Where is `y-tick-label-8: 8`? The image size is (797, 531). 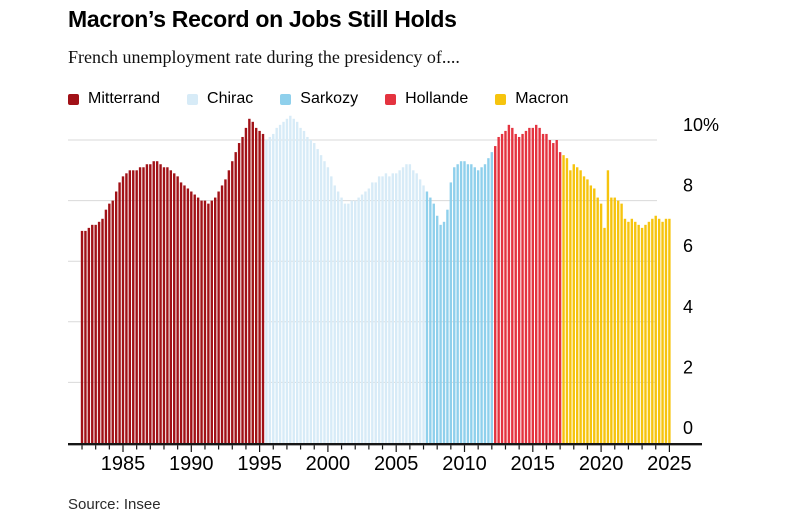
y-tick-label-8: 8 is located at coordinates (688, 186).